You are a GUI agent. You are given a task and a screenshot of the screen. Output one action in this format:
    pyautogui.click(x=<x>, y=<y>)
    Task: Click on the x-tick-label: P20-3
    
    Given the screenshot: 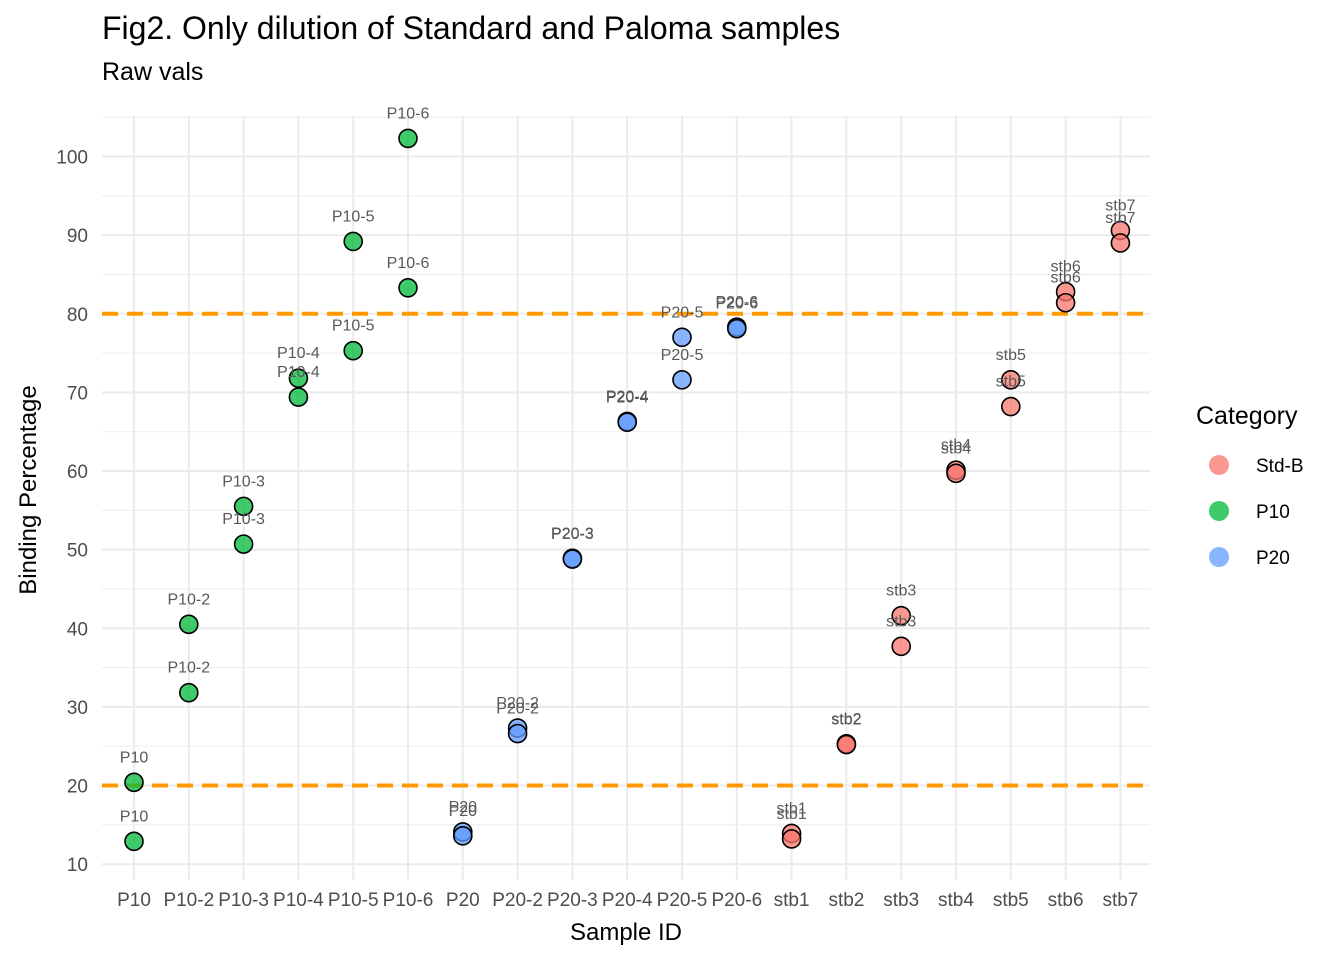 What is the action you would take?
    pyautogui.click(x=572, y=900)
    